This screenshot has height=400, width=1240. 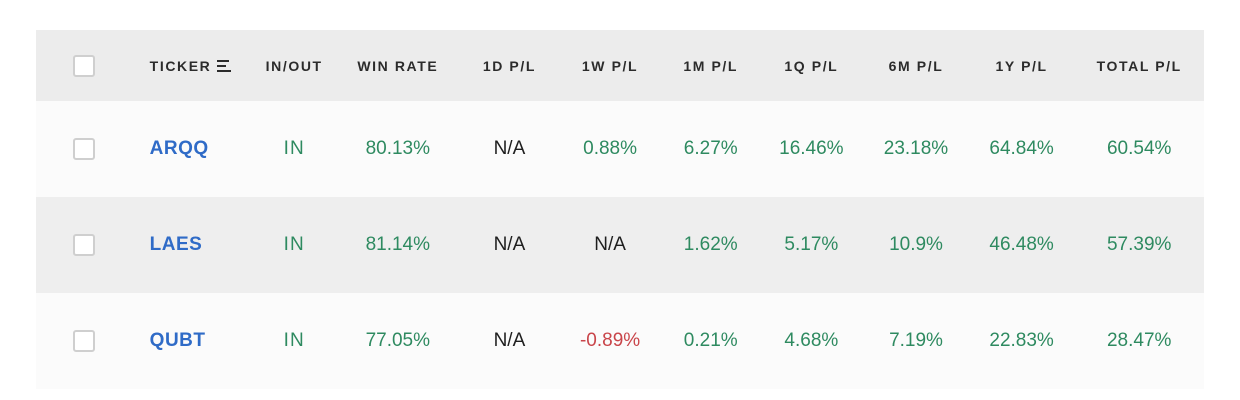 I want to click on header-inout: IN/OUT, so click(x=294, y=65).